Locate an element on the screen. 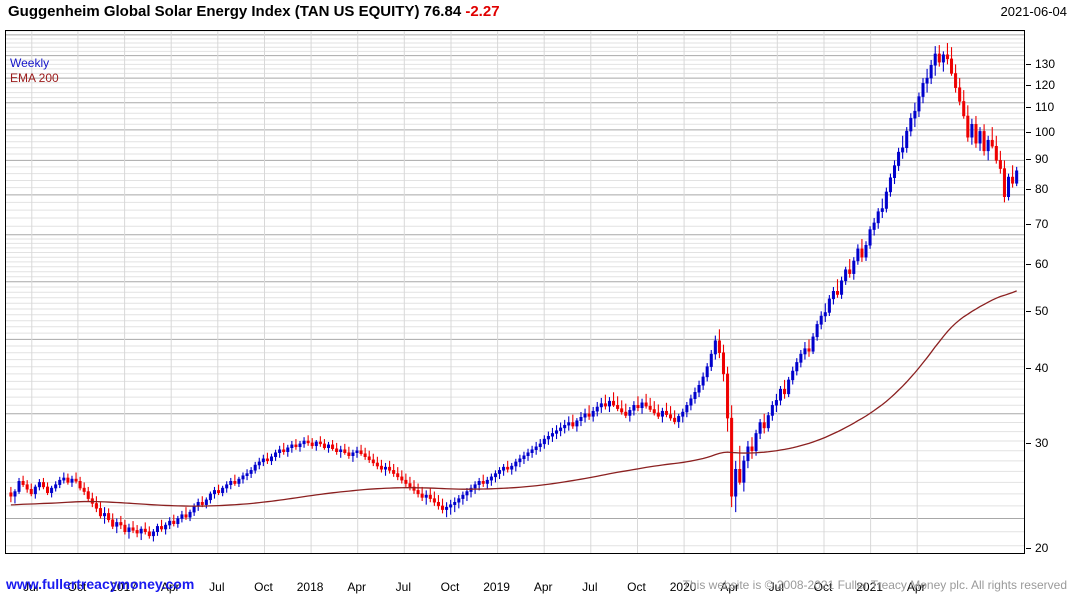 The image size is (1075, 600). x-axis-label: 2021 is located at coordinates (869, 587).